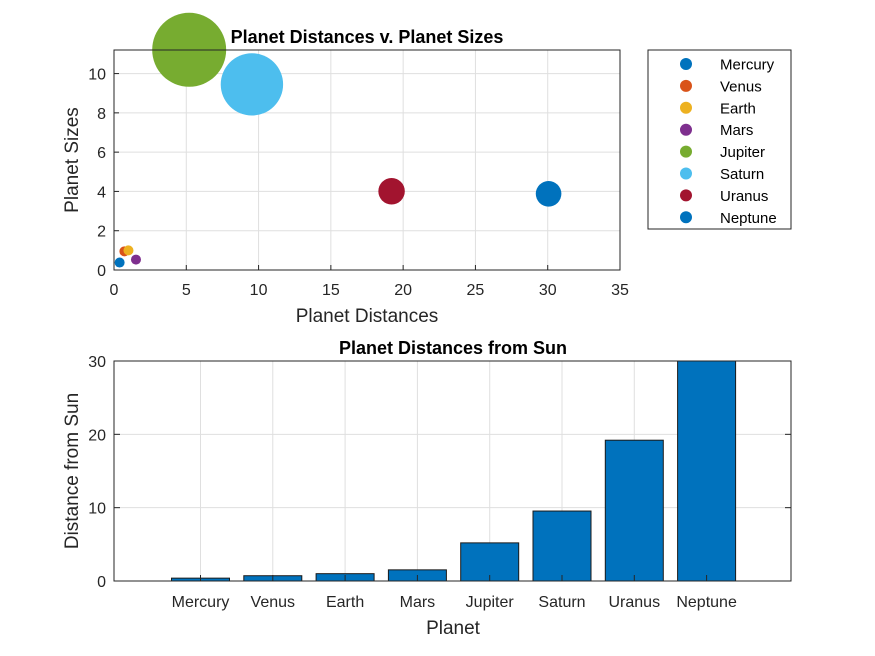  What do you see at coordinates (706, 602) in the screenshot?
I see `bar-x-tick-label: Neptune` at bounding box center [706, 602].